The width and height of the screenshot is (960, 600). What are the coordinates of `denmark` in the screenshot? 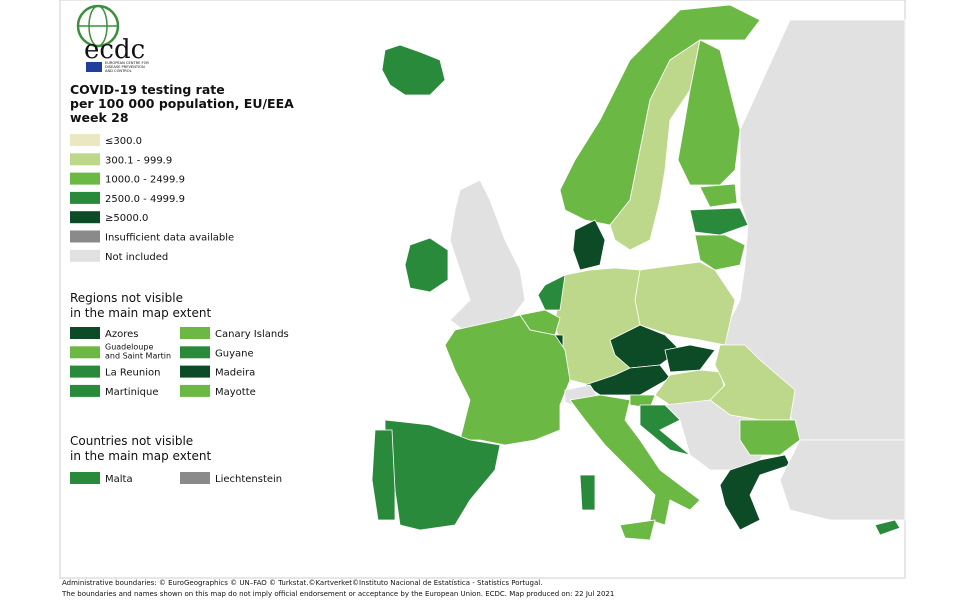 It's located at (589, 245).